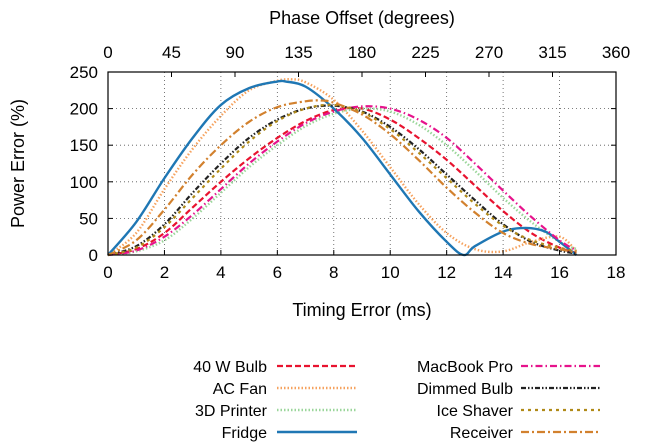 This screenshot has height=445, width=649. What do you see at coordinates (235, 52) in the screenshot?
I see `x2-tick-label: 90` at bounding box center [235, 52].